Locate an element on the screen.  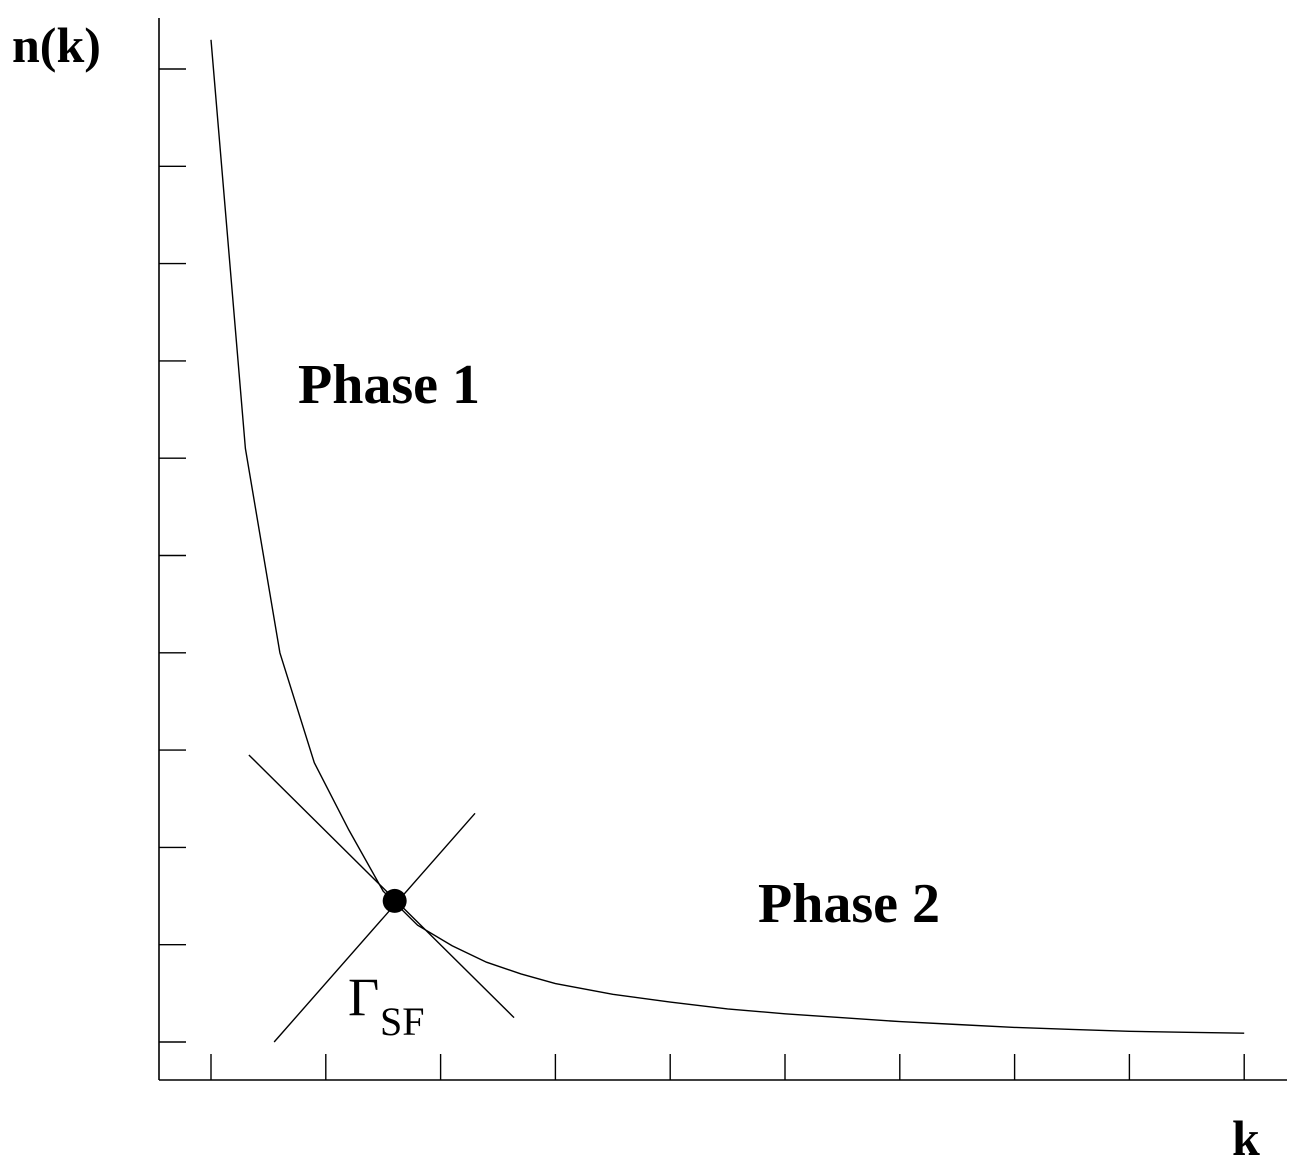
phase-1-label: Phase 1 is located at coordinates (389, 385).